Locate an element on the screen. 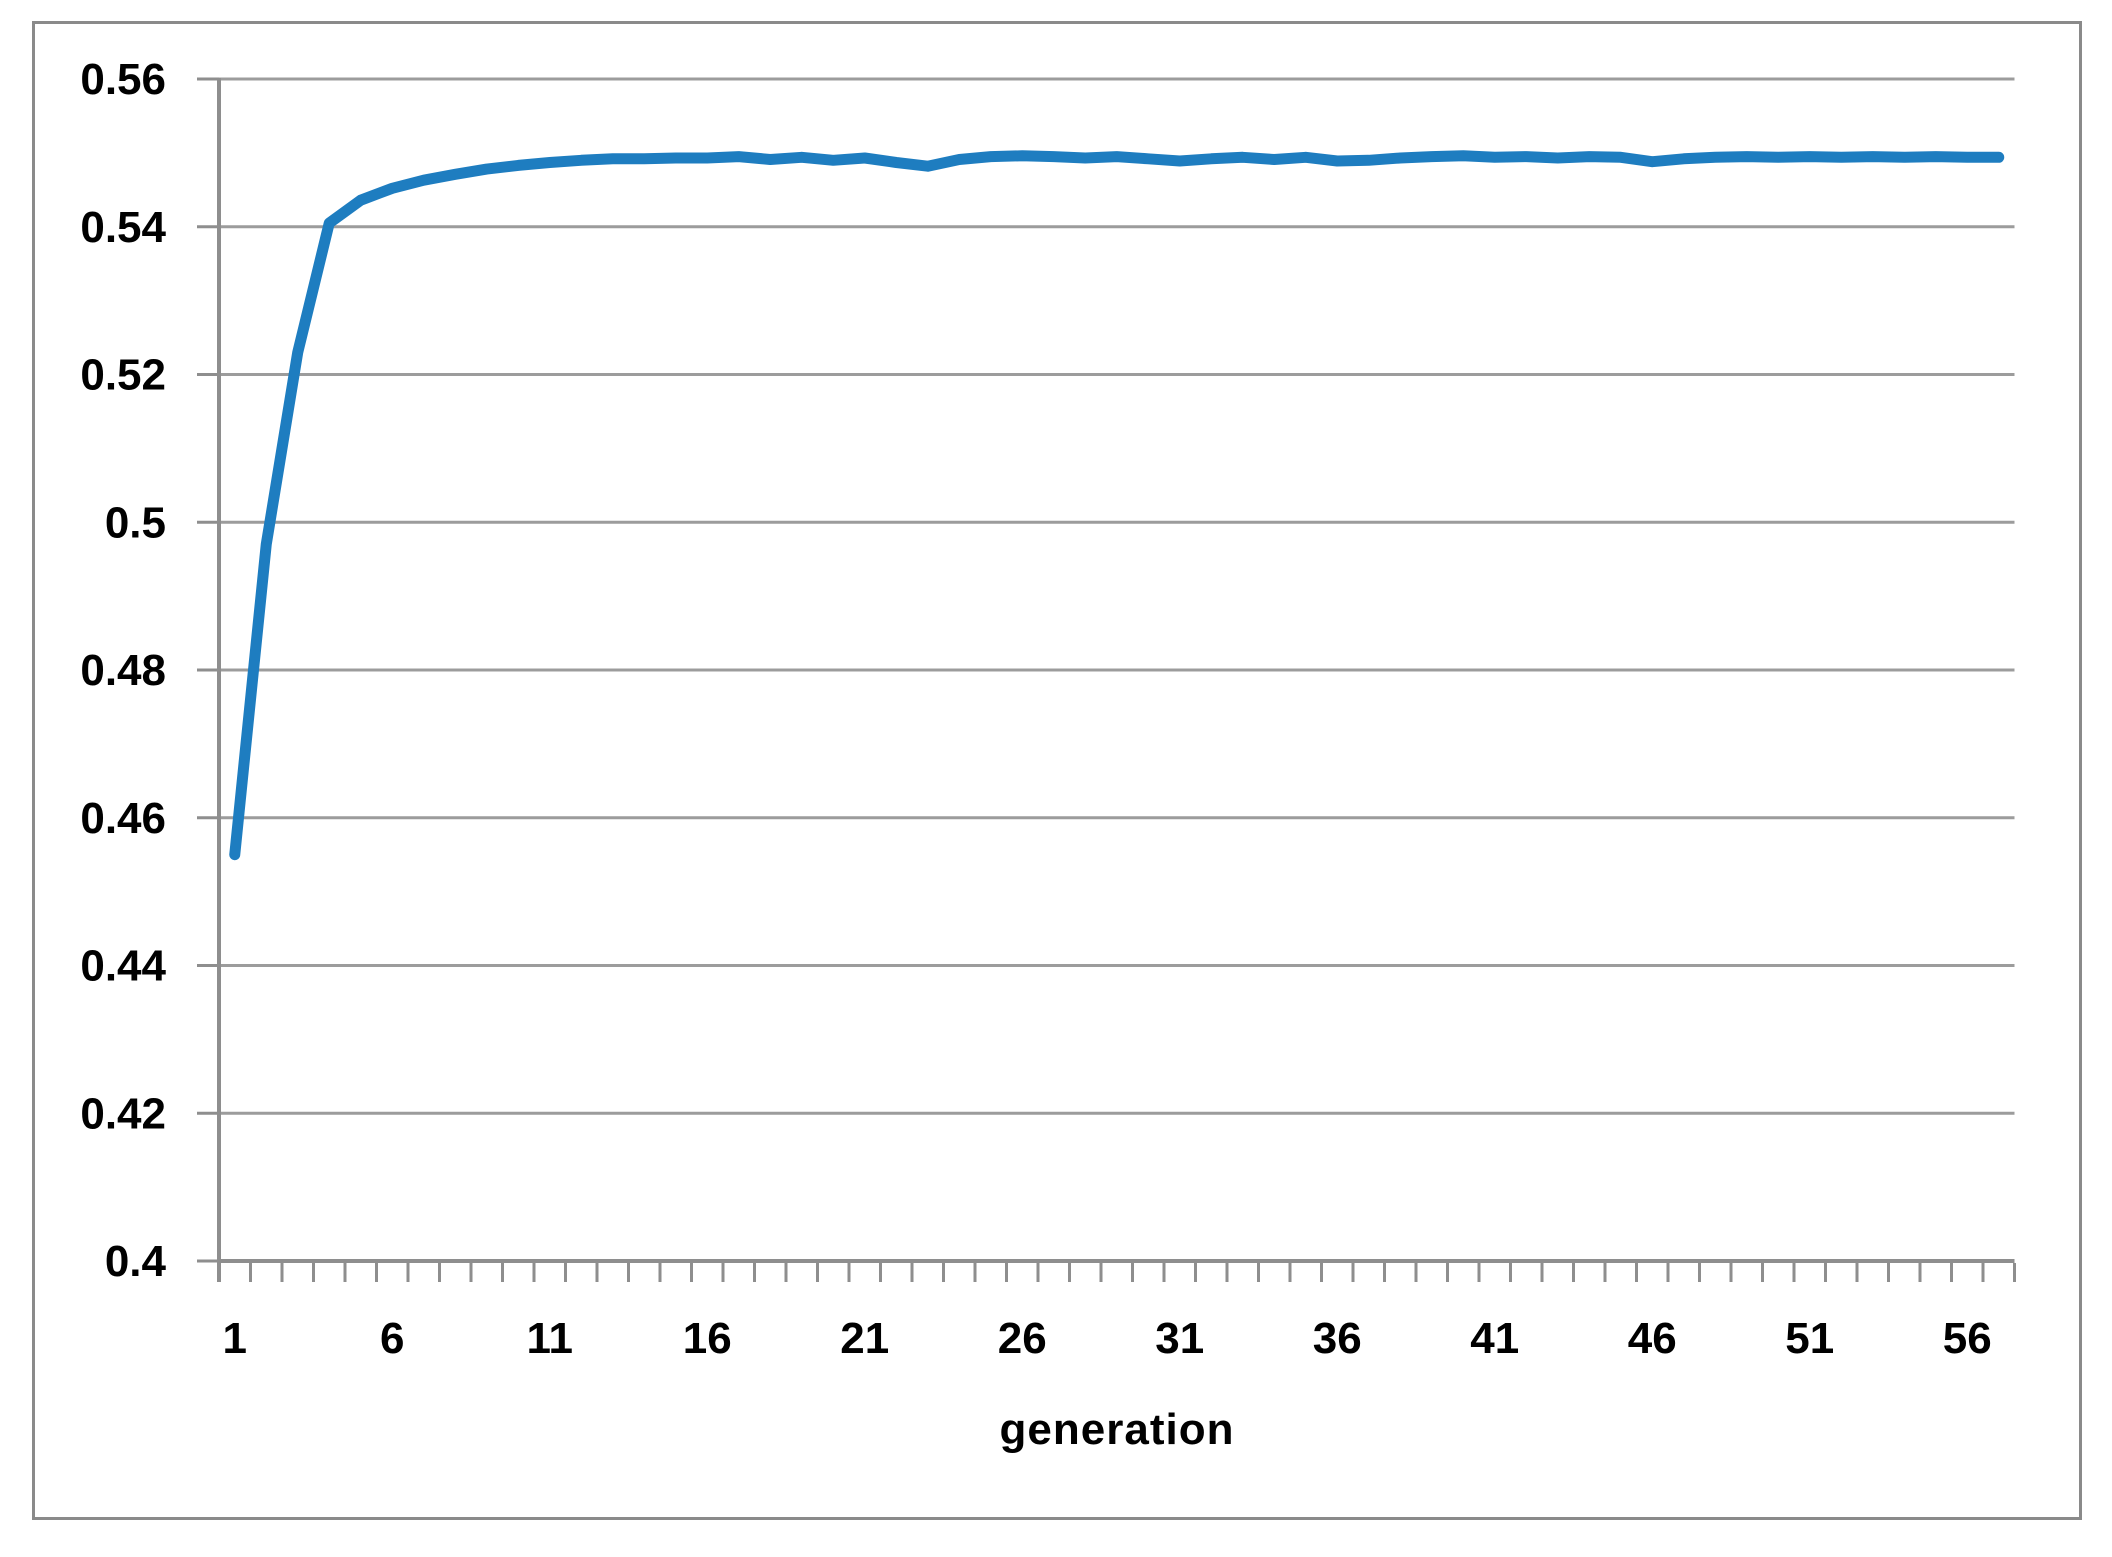  y-tick-label: 0.54 is located at coordinates (123, 227).